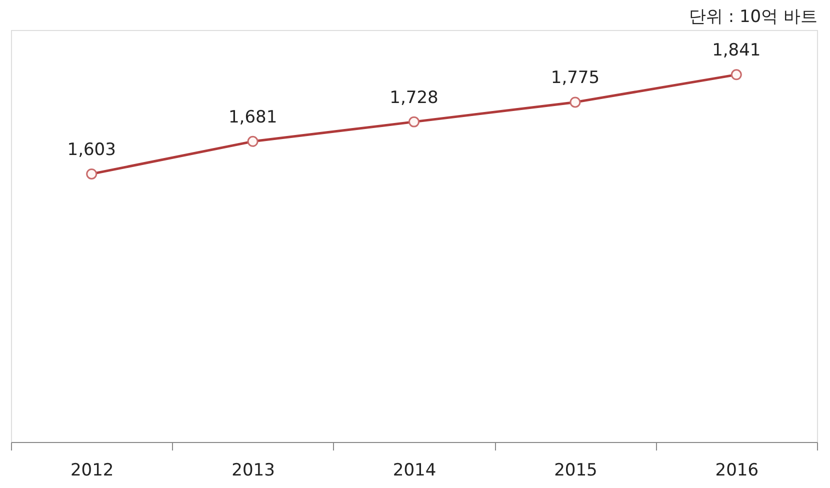 This screenshot has width=830, height=488. I want to click on x-tick-label: 2015, so click(576, 470).